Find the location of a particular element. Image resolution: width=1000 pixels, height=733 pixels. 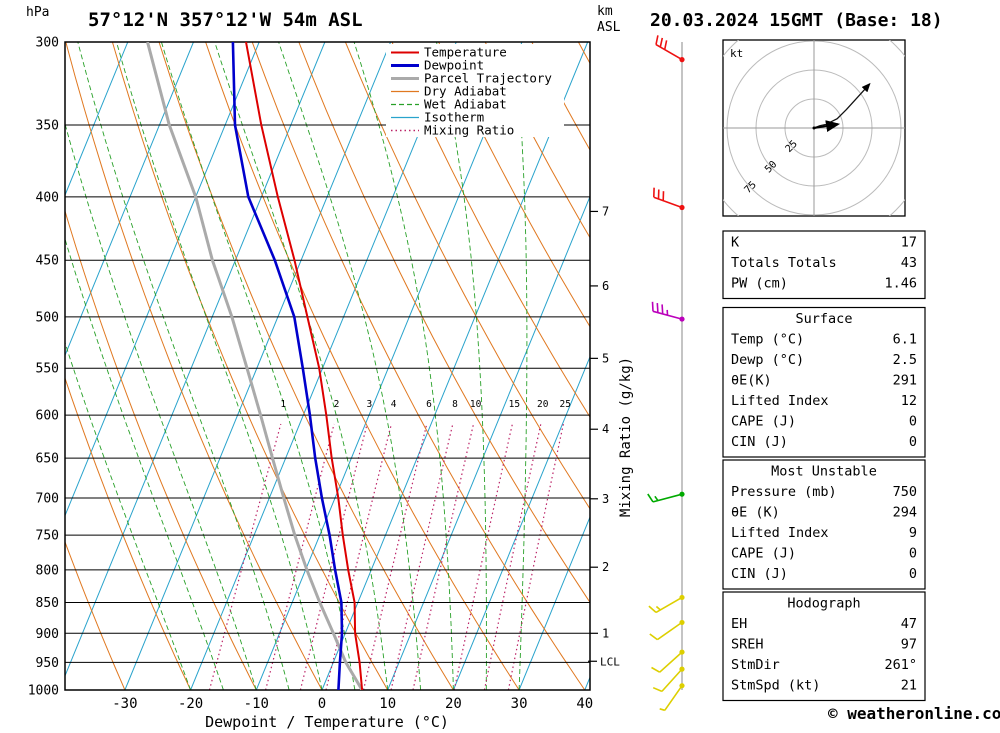

temperature-curve is located at coordinates (304, 366).